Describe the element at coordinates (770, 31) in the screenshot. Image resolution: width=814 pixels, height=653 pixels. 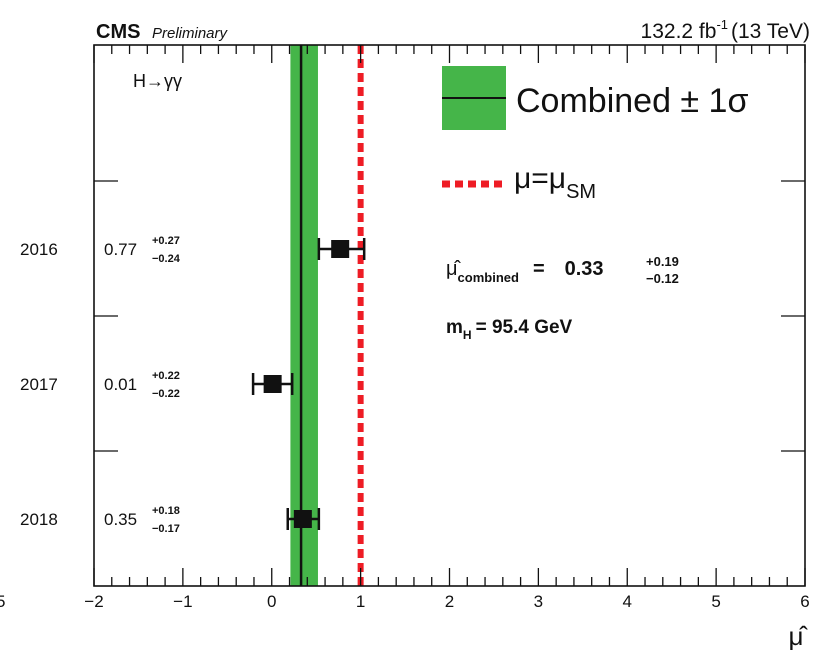
I see `energy-label: (13 TeV)` at that location.